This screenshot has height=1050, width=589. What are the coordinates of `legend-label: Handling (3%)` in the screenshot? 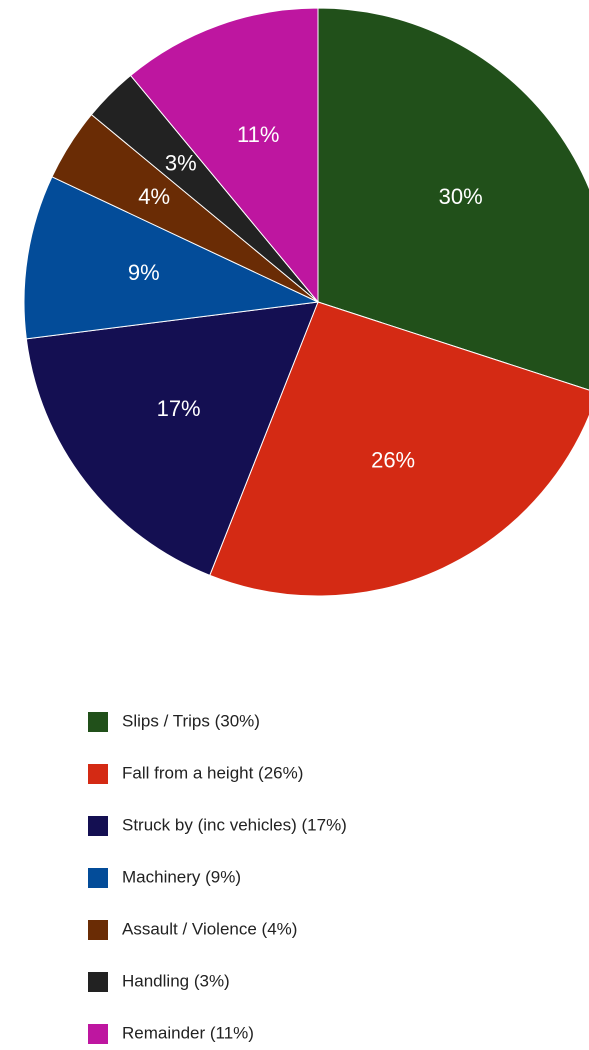 It's located at (176, 980).